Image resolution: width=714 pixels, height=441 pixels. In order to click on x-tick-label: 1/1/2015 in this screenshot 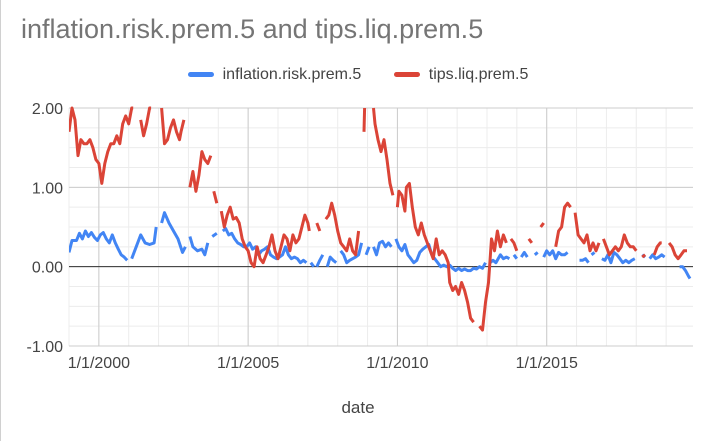, I will do `click(547, 363)`.